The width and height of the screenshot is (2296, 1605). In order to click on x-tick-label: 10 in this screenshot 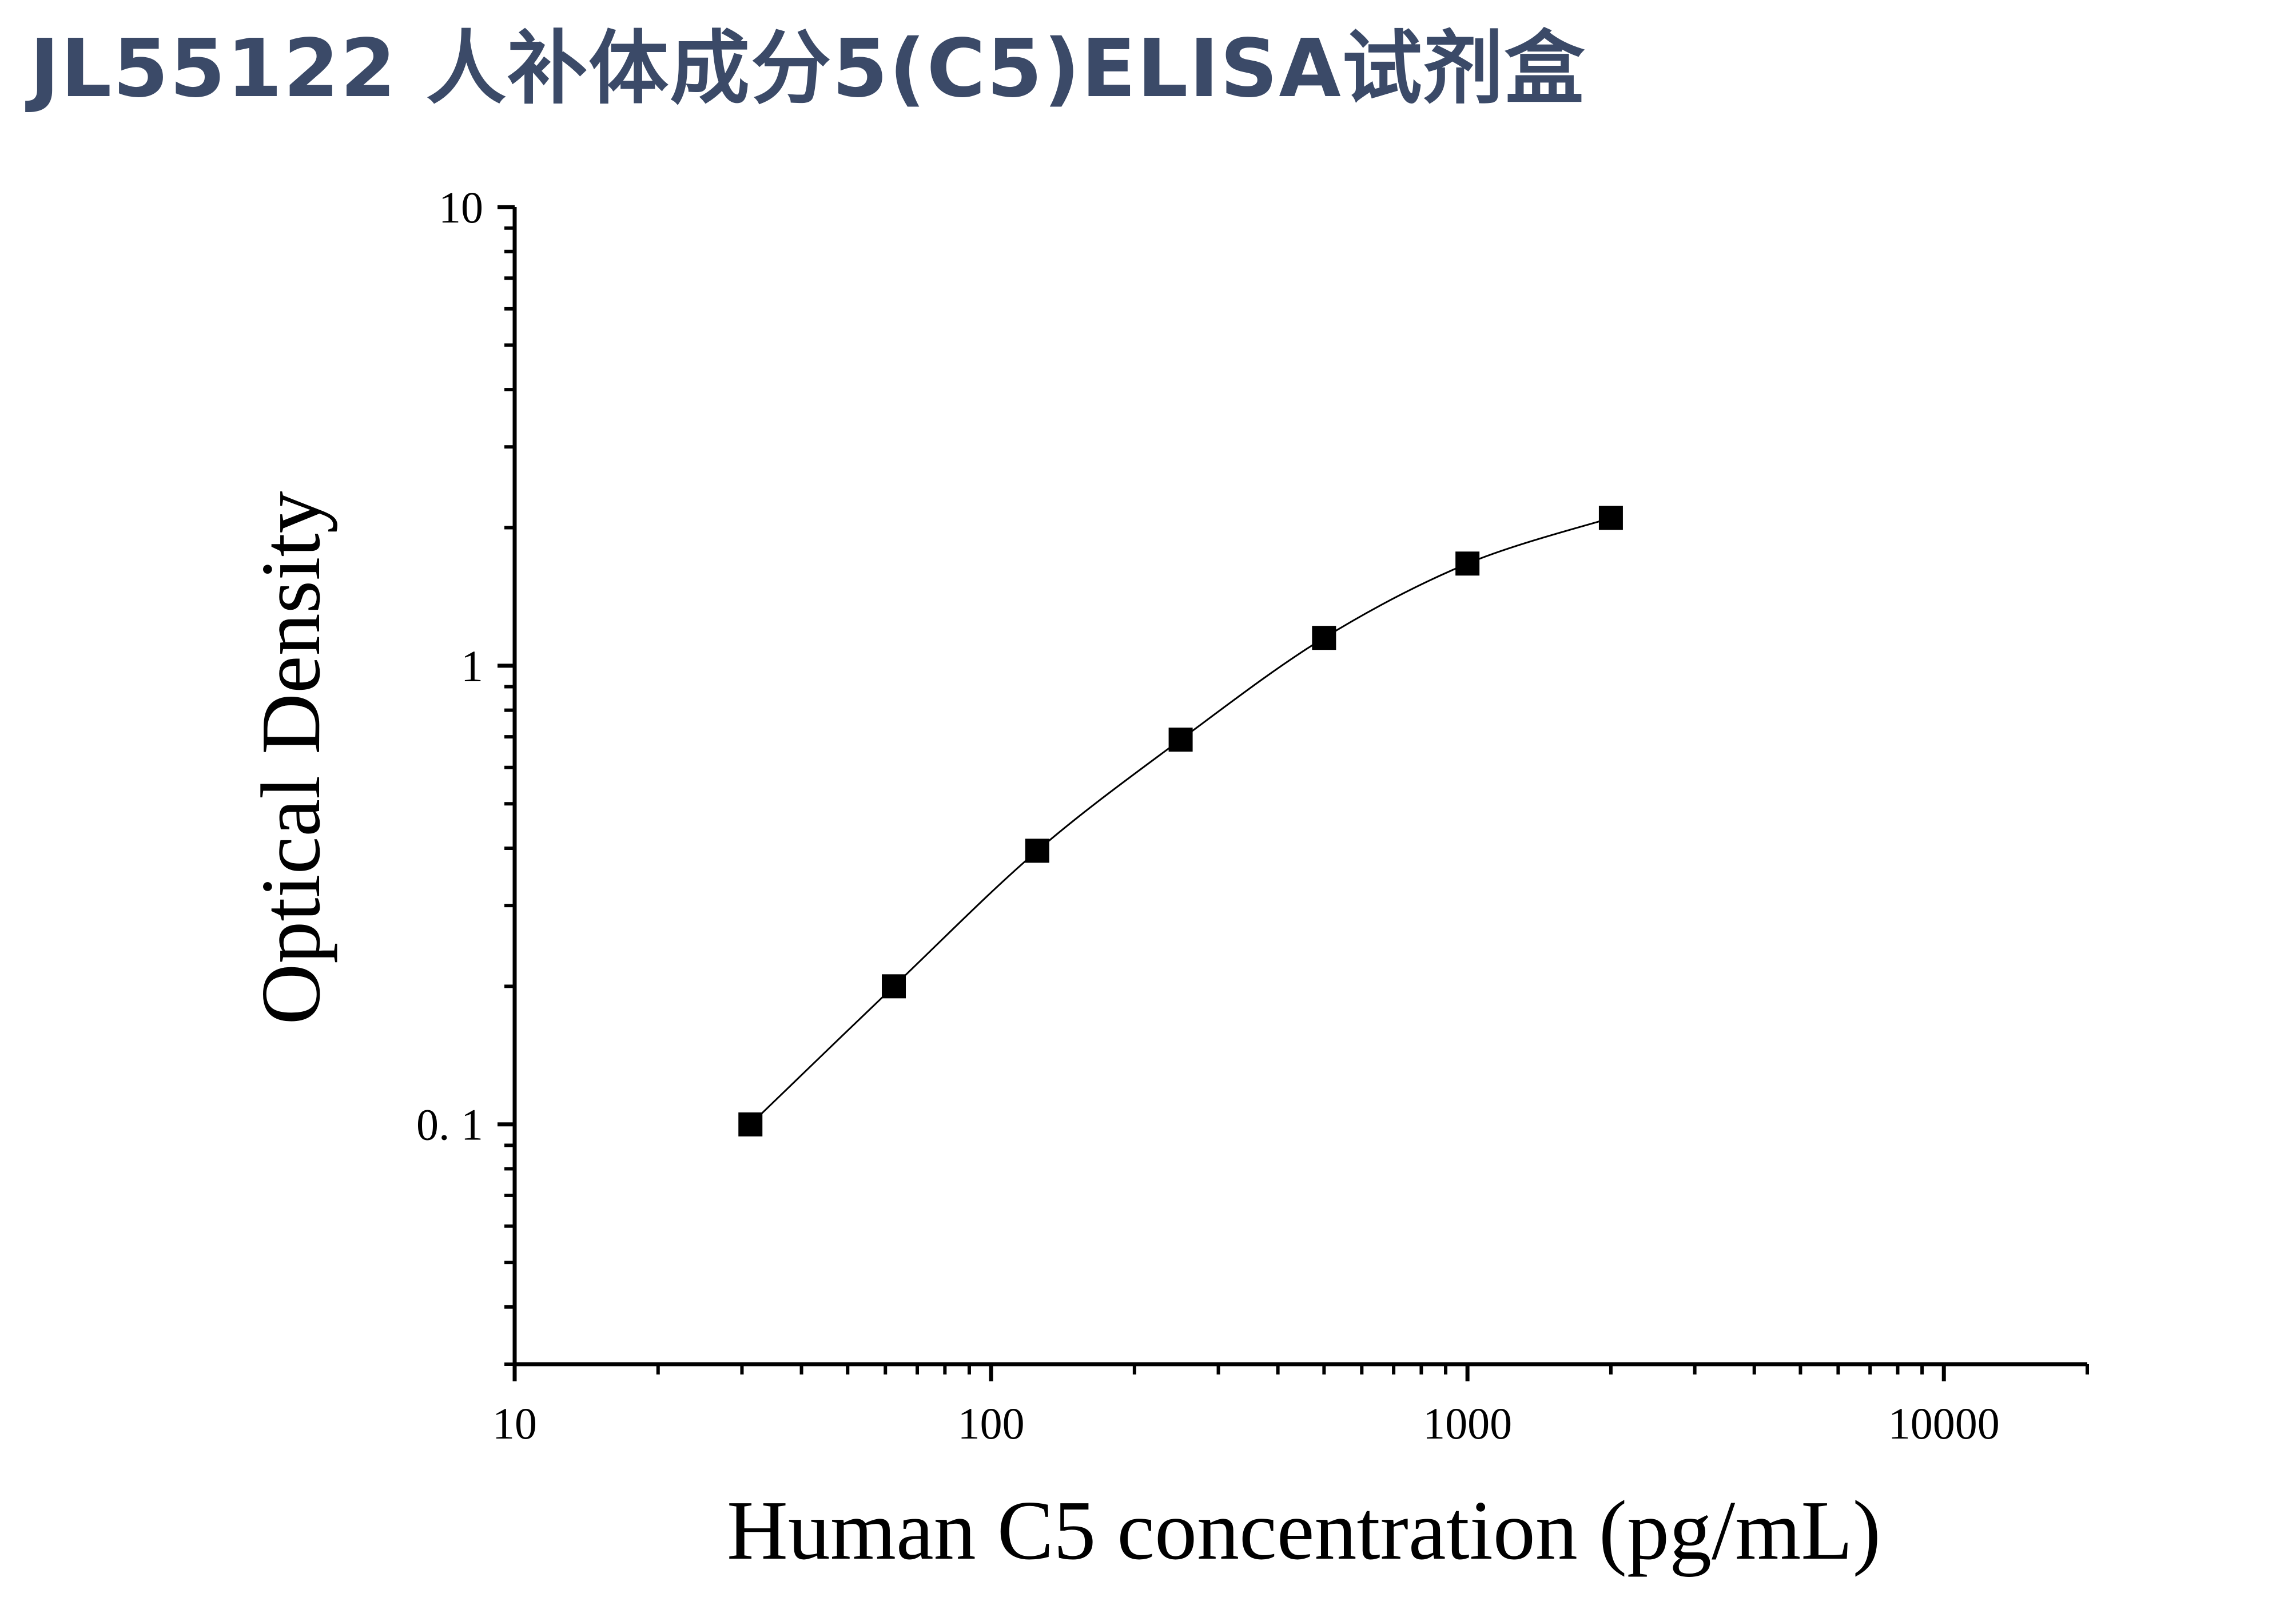, I will do `click(514, 1423)`.